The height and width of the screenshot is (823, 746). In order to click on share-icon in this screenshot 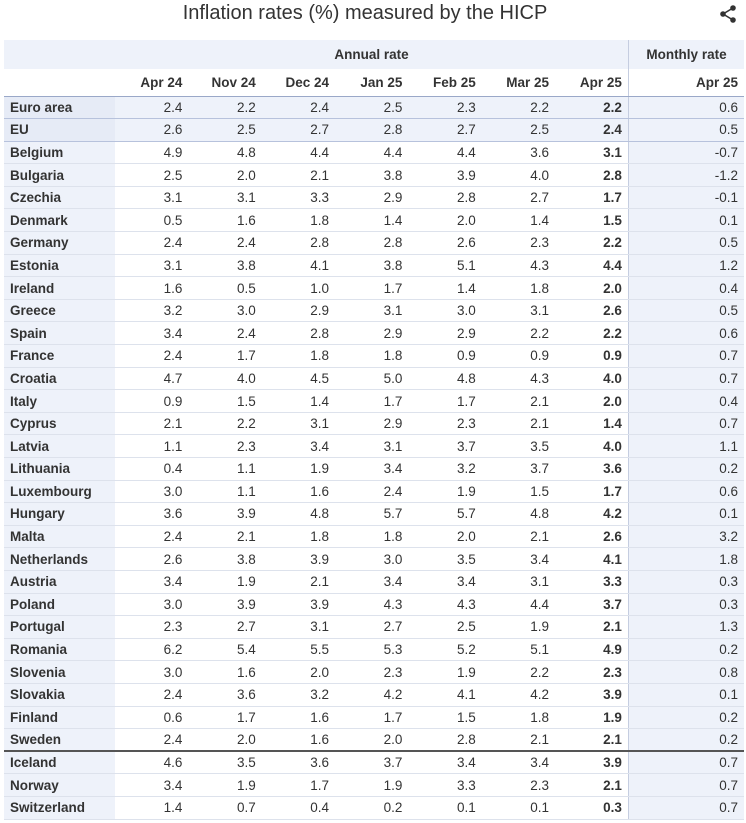, I will do `click(728, 14)`.